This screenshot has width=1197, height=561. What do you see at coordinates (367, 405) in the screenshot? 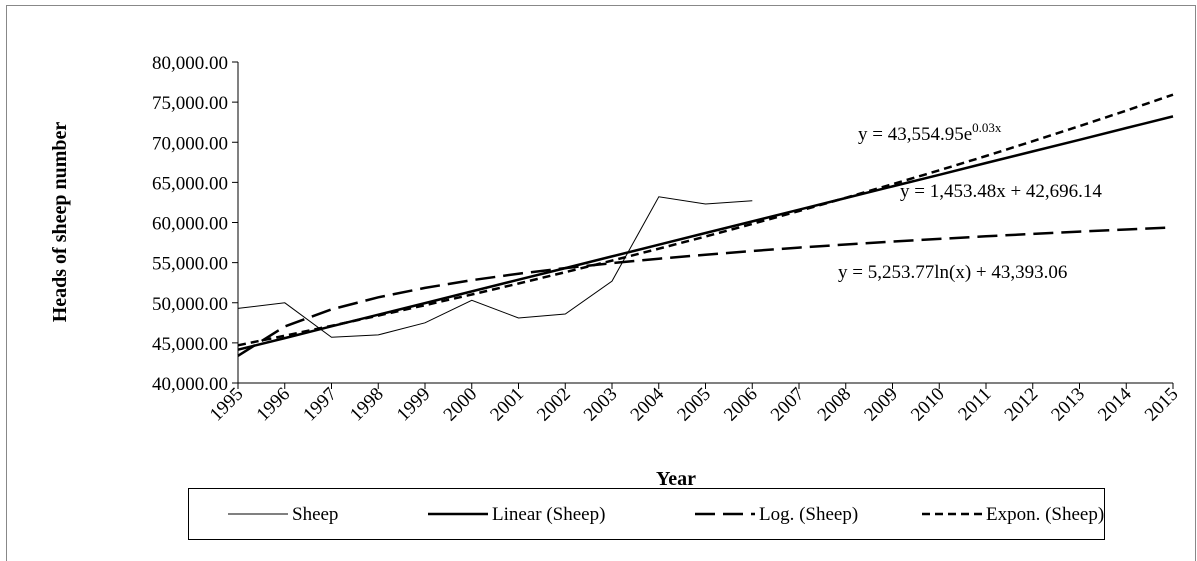
I see `x-tick-label: 1998` at bounding box center [367, 405].